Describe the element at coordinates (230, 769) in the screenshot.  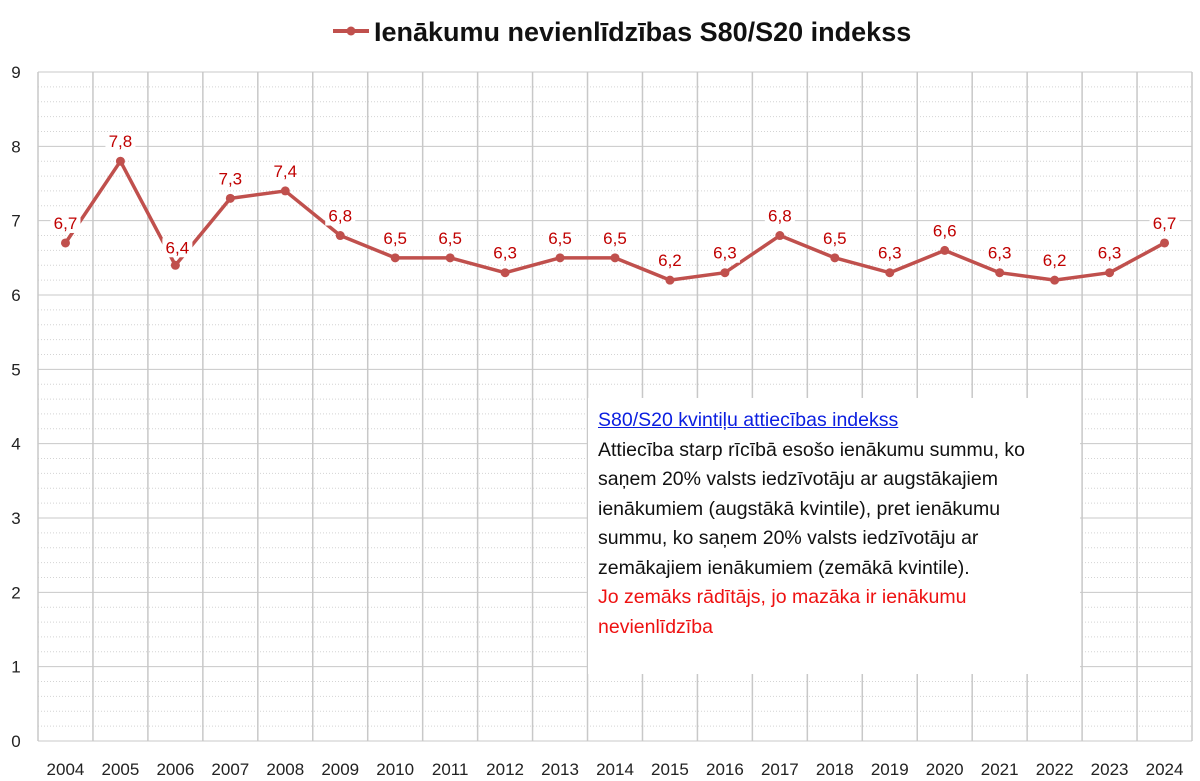
I see `x-tick-label: 2007` at that location.